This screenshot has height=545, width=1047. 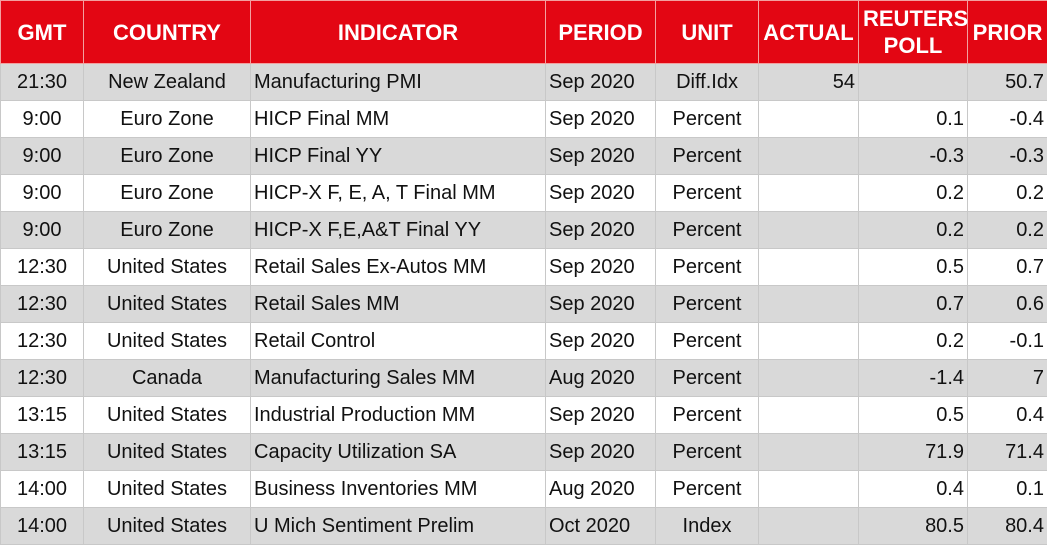 I want to click on actual-cell: 54, so click(x=809, y=82).